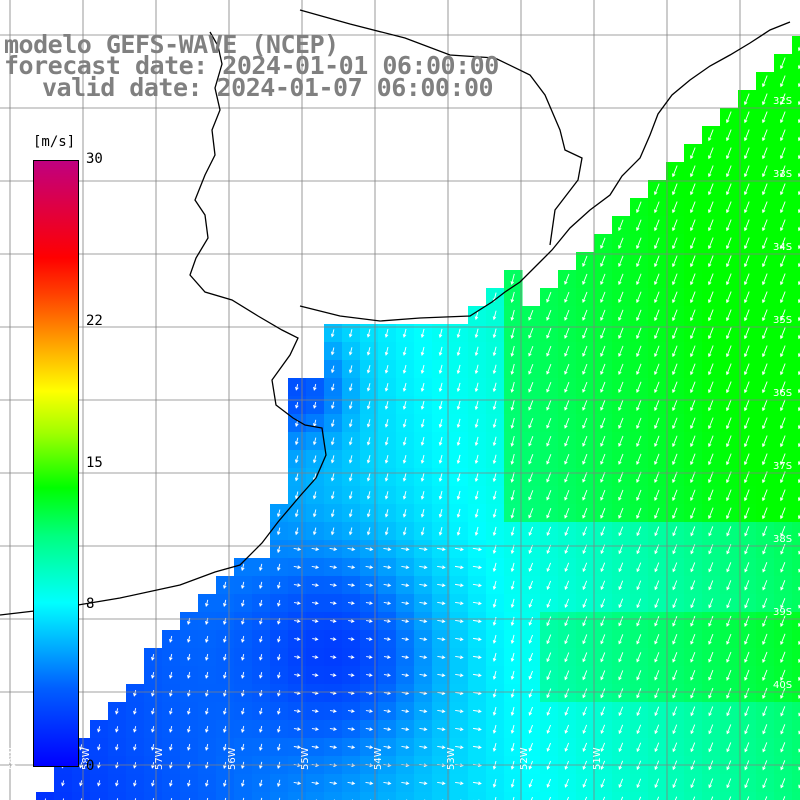  I want to click on latitude-label: 38S, so click(782, 539).